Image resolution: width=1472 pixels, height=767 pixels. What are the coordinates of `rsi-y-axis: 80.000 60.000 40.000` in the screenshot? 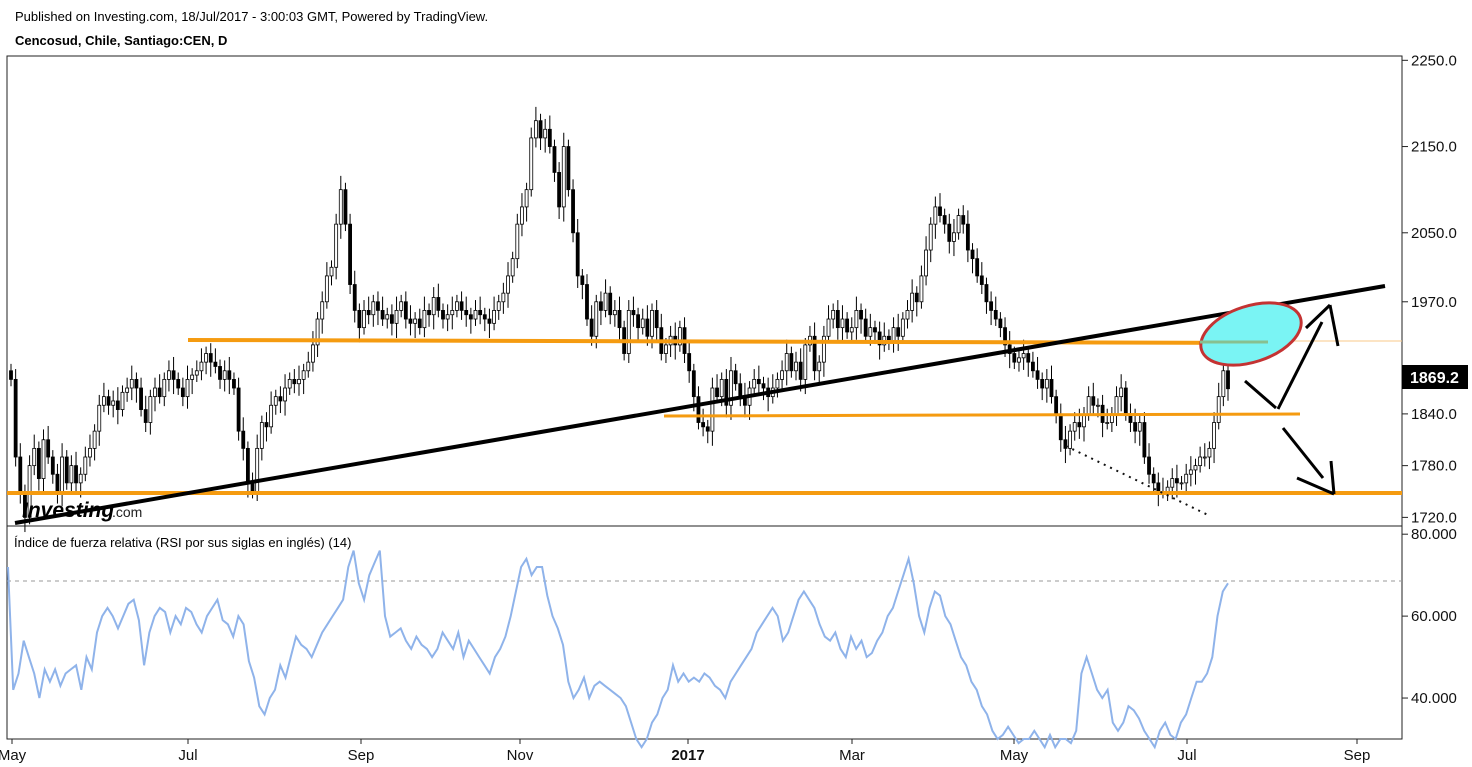 It's located at (1429, 616).